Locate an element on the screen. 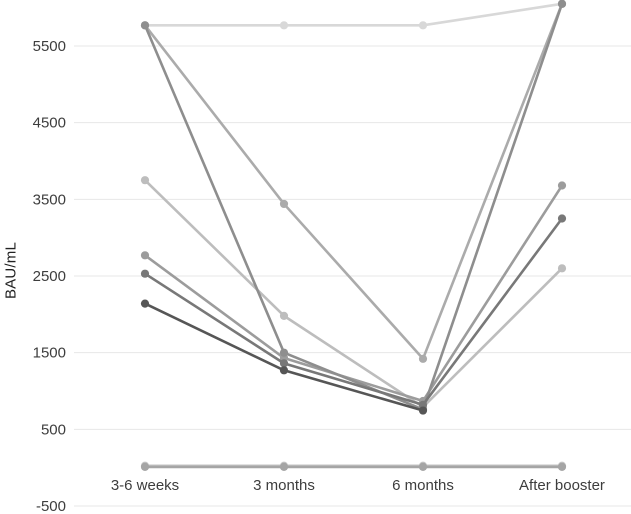 Image resolution: width=631 pixels, height=514 pixels. x-tick-label: 3-6 weeks is located at coordinates (145, 485).